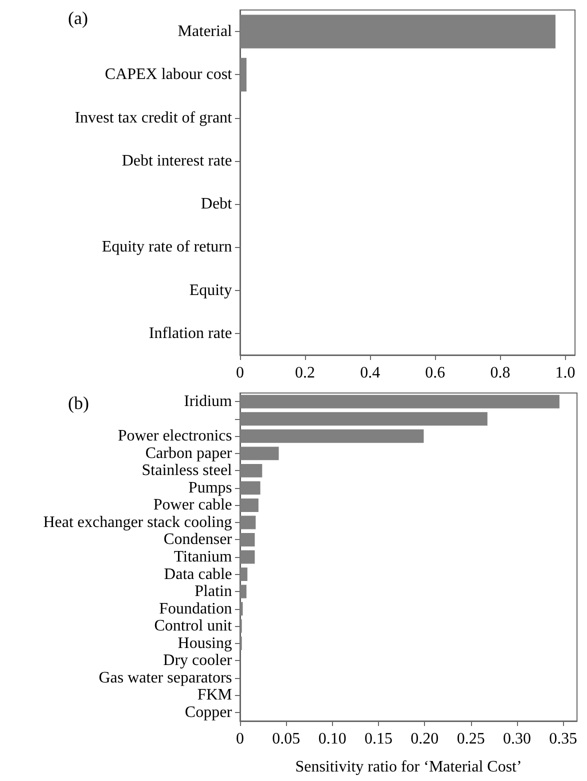 This screenshot has width=587, height=781. What do you see at coordinates (175, 436) in the screenshot?
I see `y-tick-label: Power electronics` at bounding box center [175, 436].